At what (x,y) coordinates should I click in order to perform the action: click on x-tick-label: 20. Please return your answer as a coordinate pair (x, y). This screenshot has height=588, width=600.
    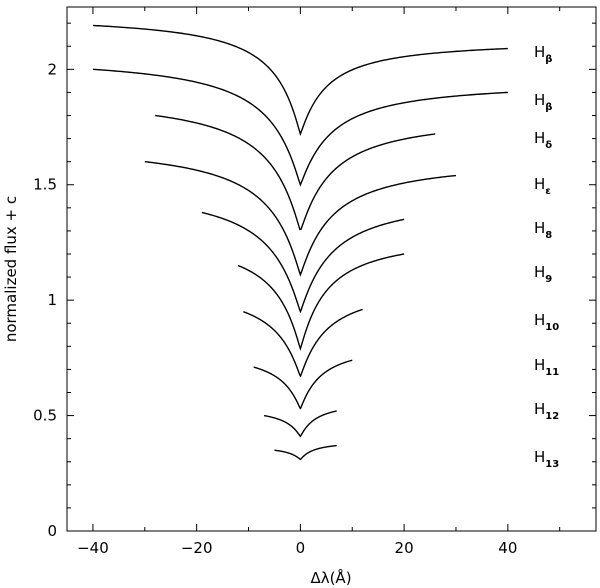
    Looking at the image, I should click on (404, 548).